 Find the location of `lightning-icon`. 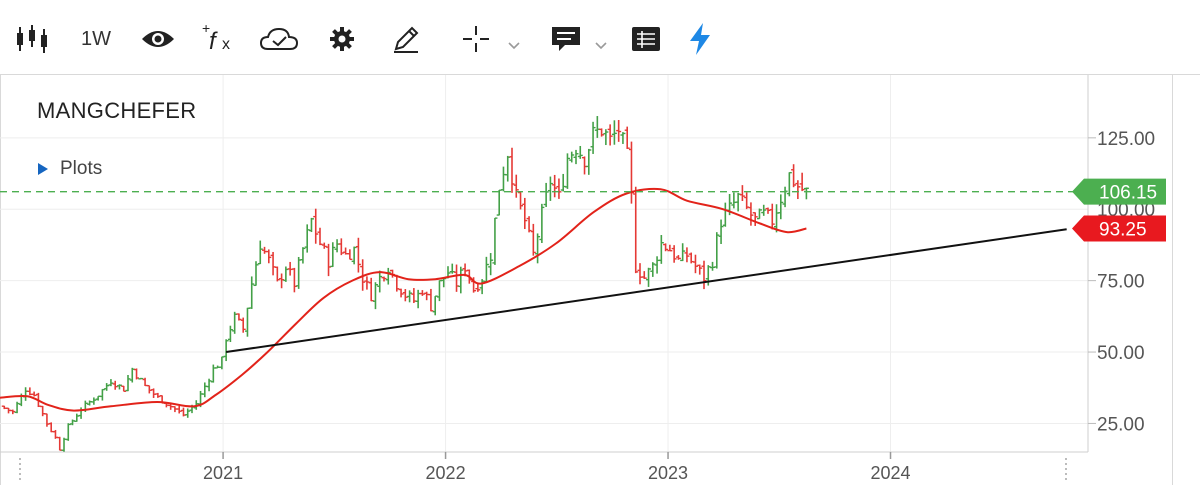

lightning-icon is located at coordinates (700, 39).